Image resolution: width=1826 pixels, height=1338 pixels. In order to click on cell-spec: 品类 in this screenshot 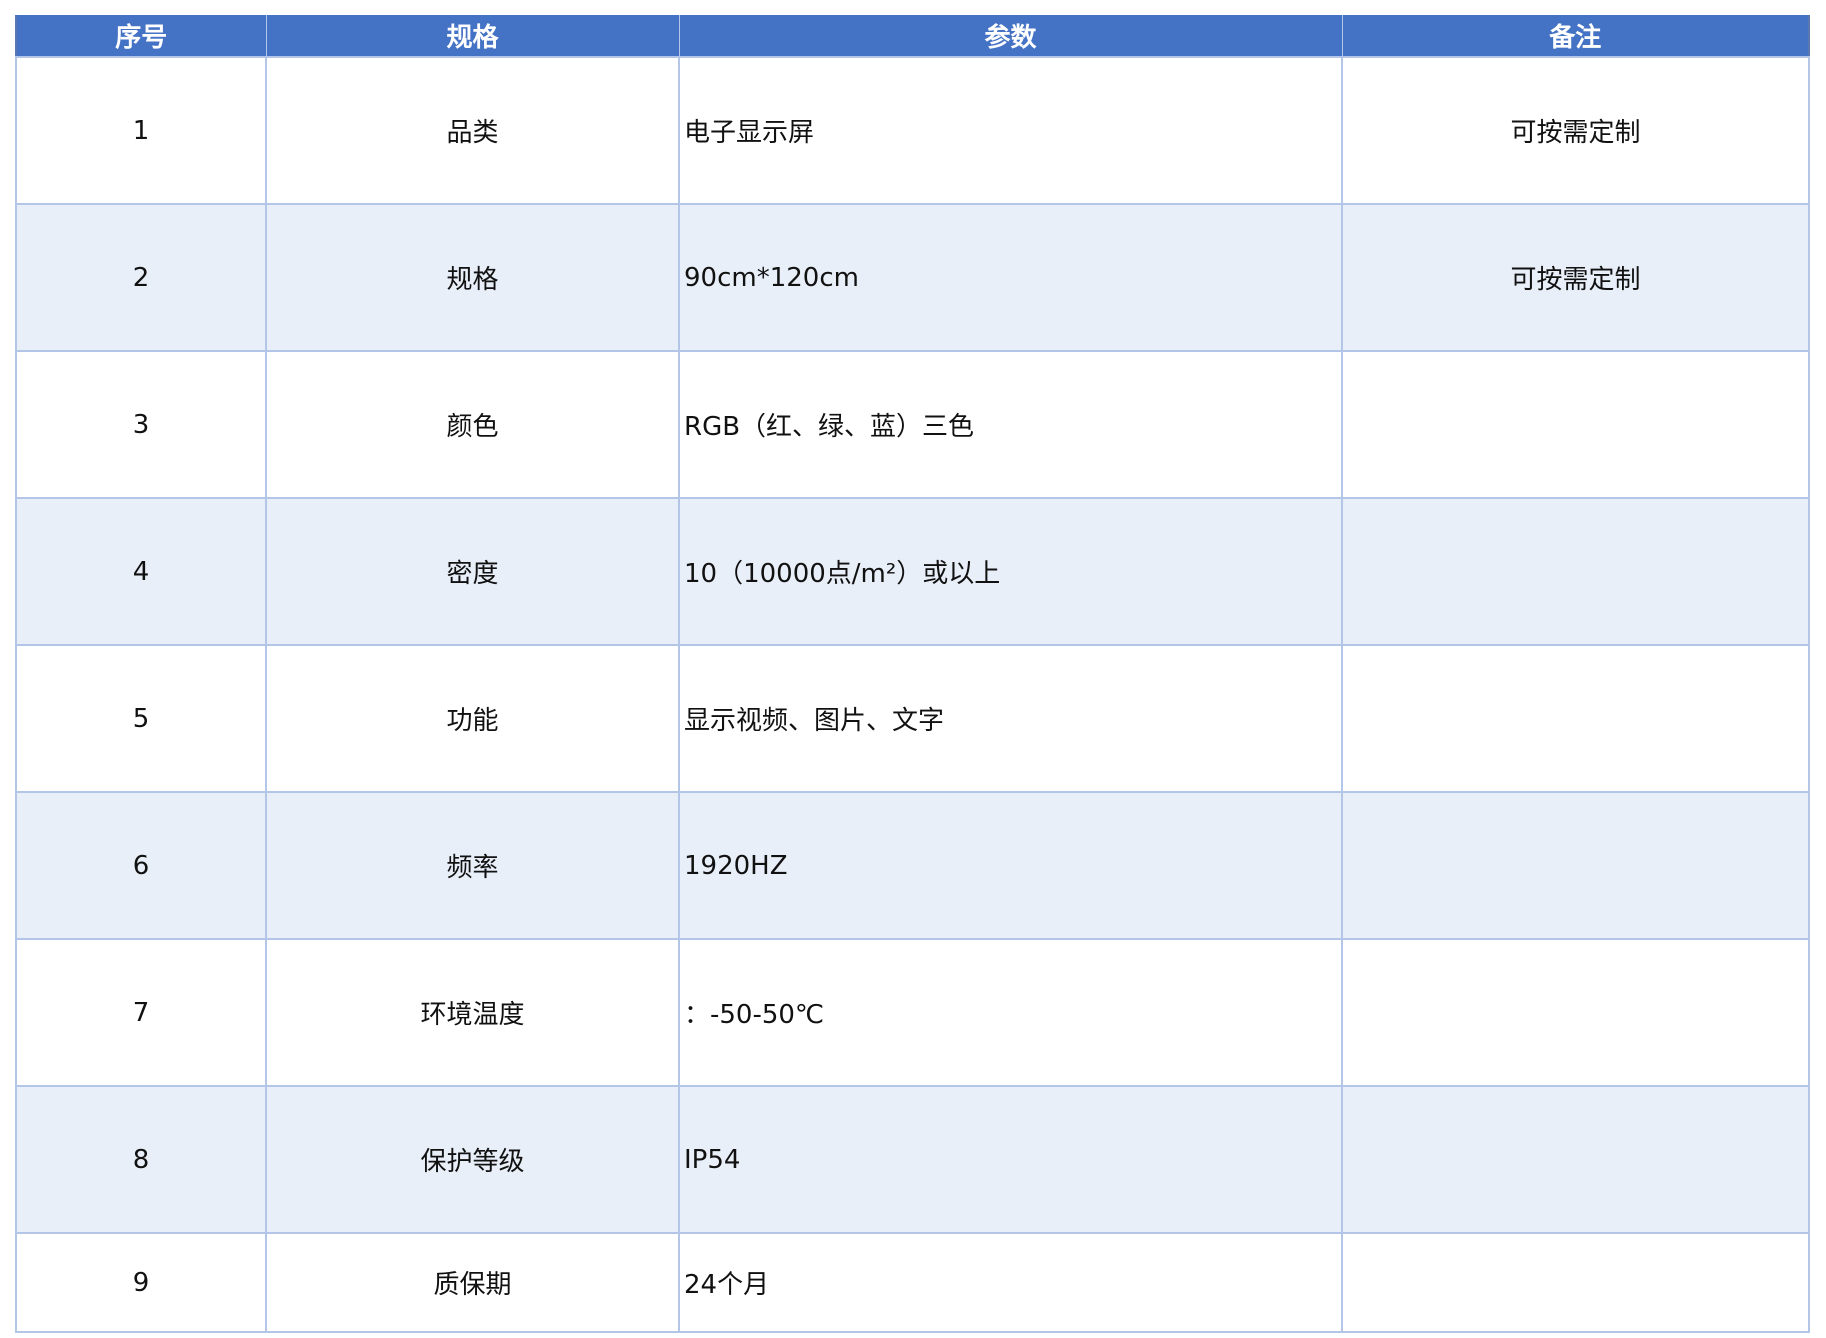, I will do `click(472, 130)`.